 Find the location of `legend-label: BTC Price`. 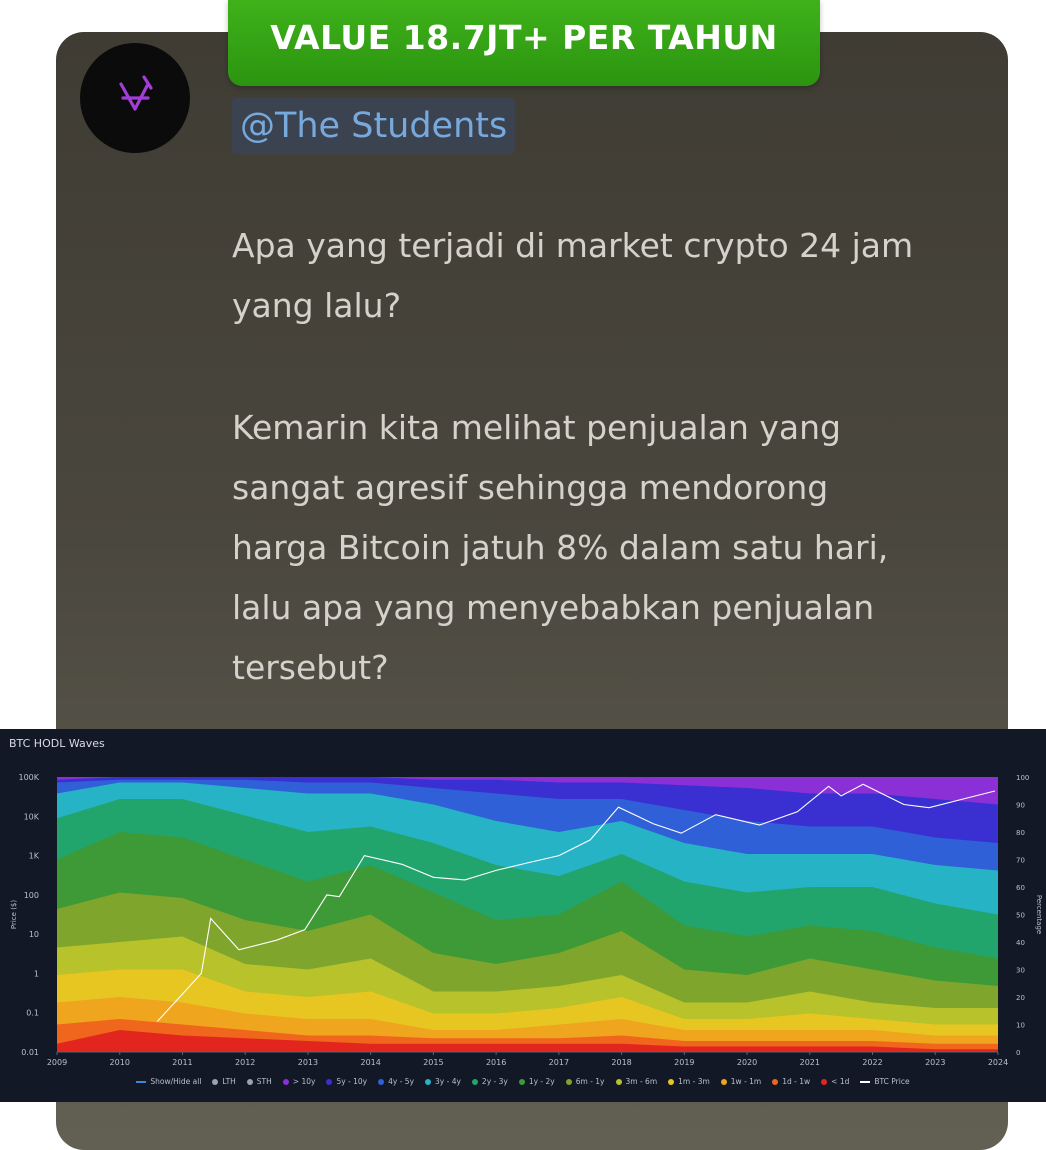

legend-label: BTC Price is located at coordinates (892, 1081).